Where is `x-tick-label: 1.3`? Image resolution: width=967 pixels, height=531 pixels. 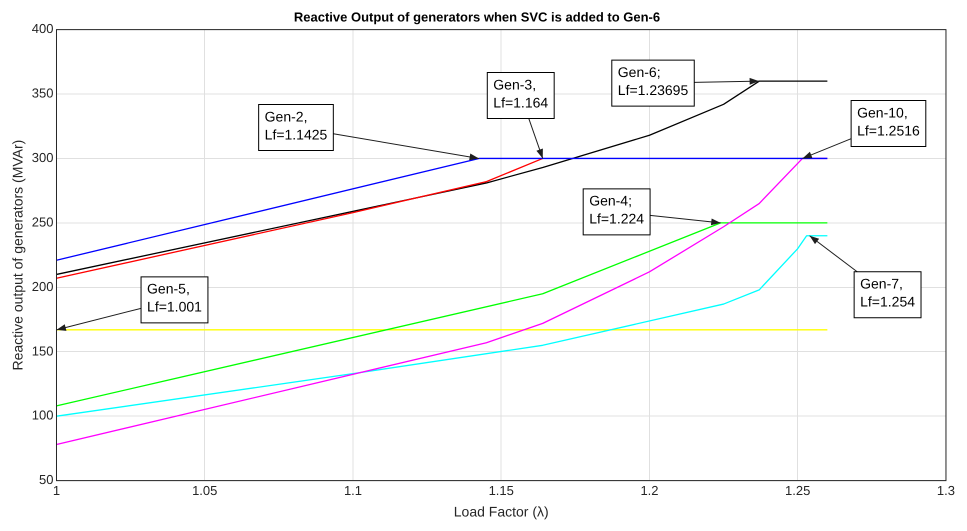
x-tick-label: 1.3 is located at coordinates (946, 490).